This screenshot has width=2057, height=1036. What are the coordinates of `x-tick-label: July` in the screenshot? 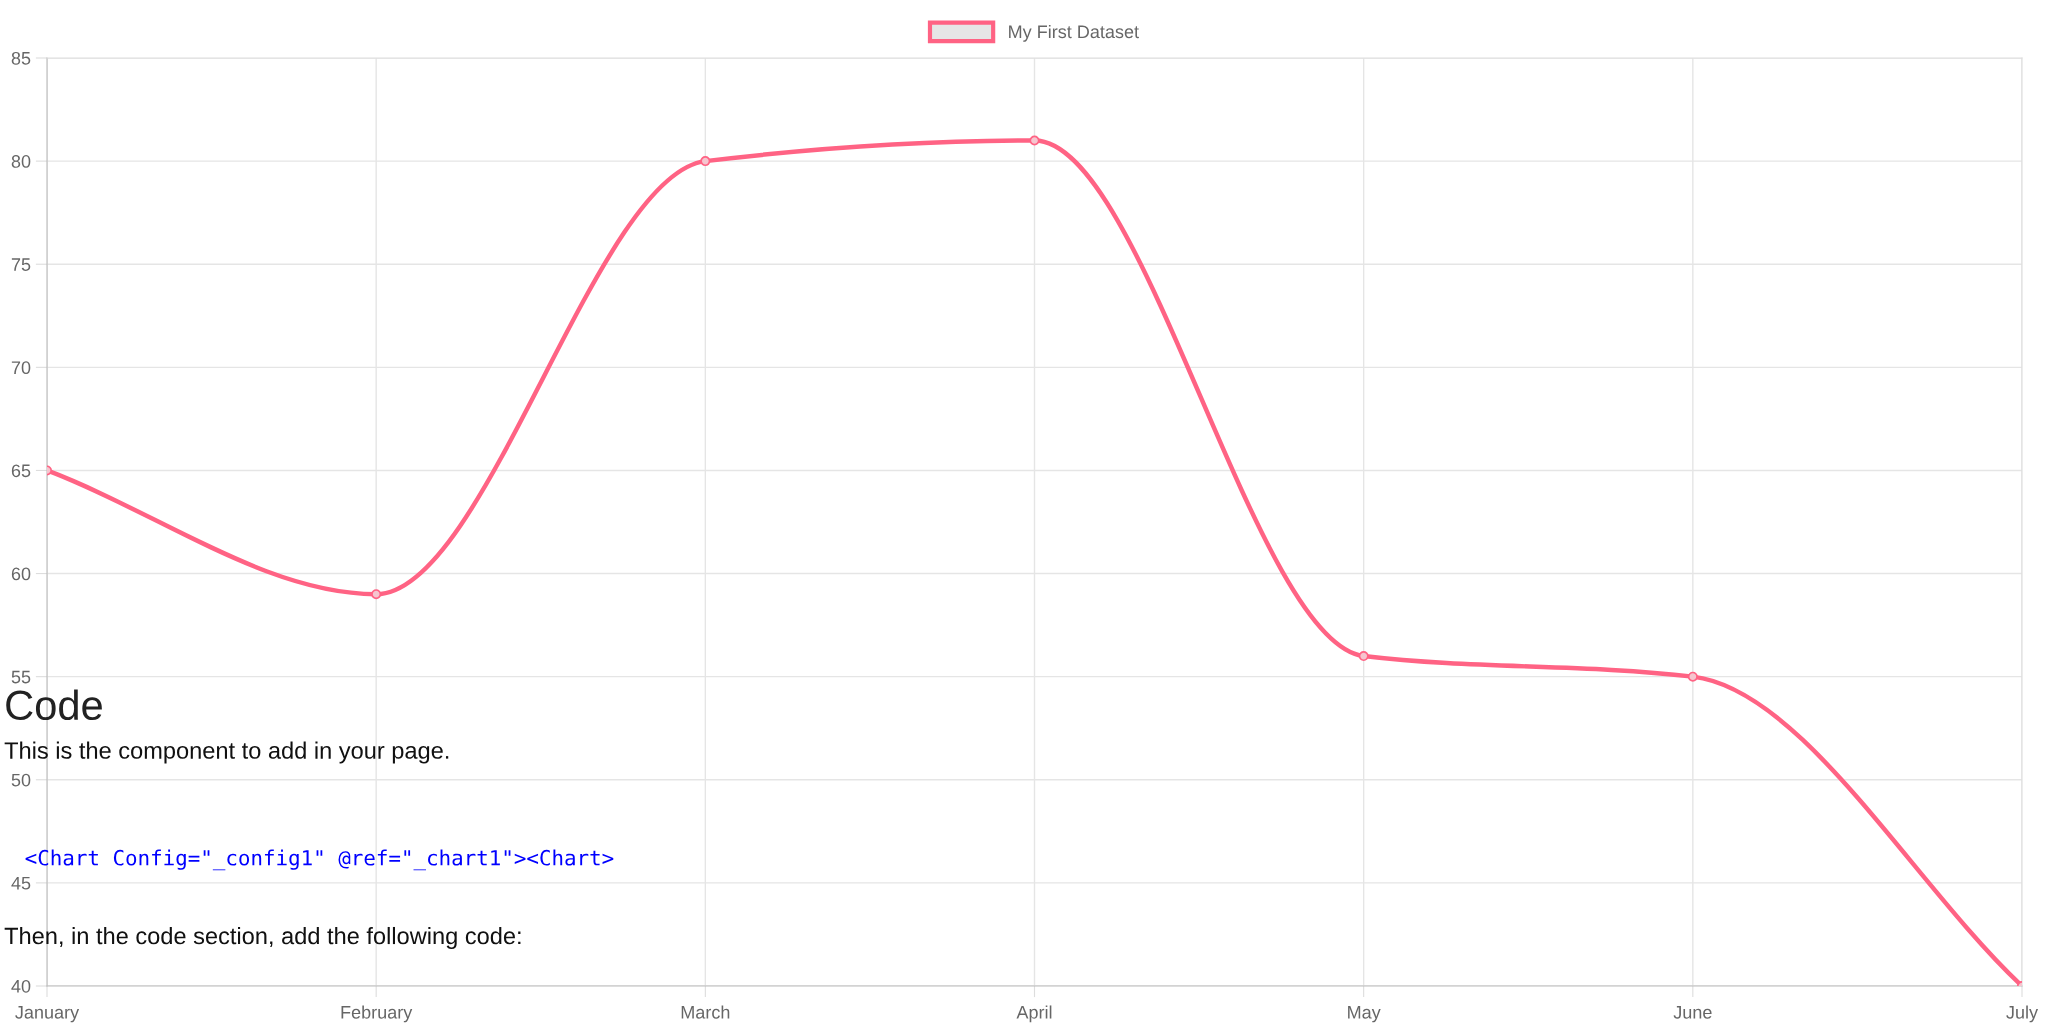 It's located at (2022, 1014).